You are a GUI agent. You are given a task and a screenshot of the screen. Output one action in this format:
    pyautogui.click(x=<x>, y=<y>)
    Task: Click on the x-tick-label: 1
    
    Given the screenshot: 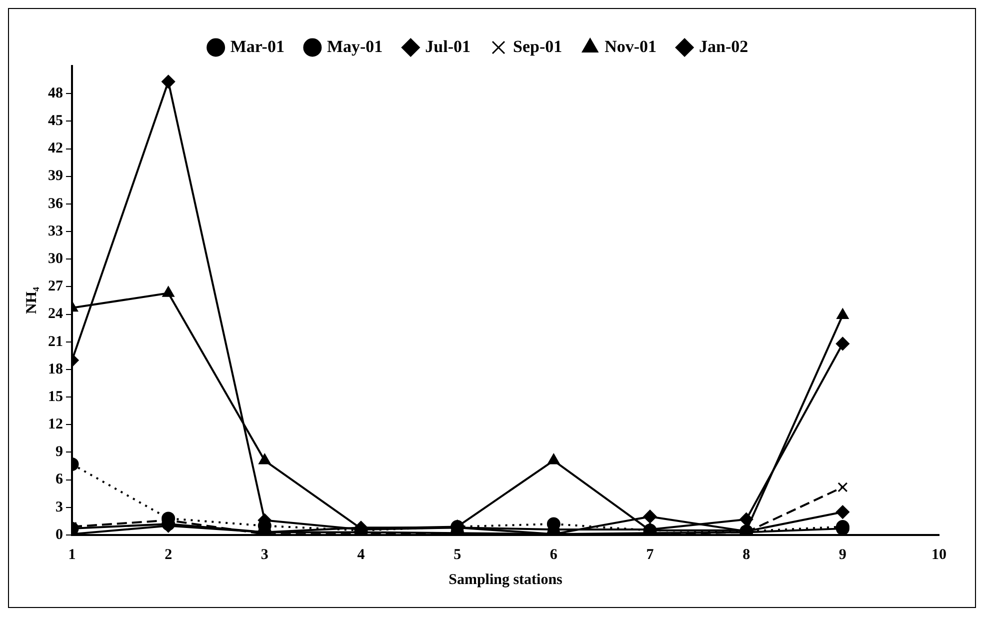 What is the action you would take?
    pyautogui.click(x=72, y=554)
    